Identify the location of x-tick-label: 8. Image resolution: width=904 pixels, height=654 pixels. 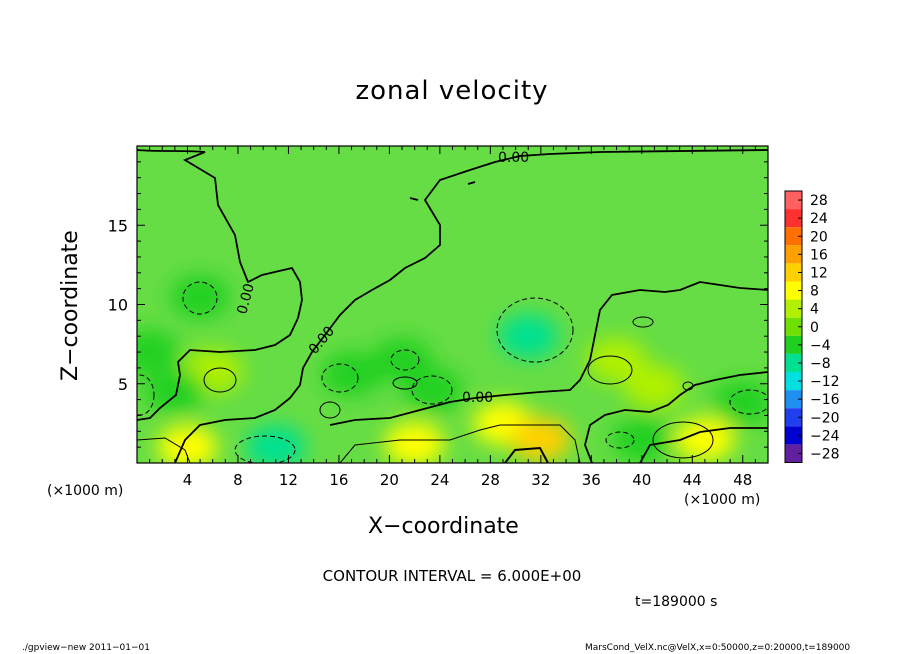
(238, 480).